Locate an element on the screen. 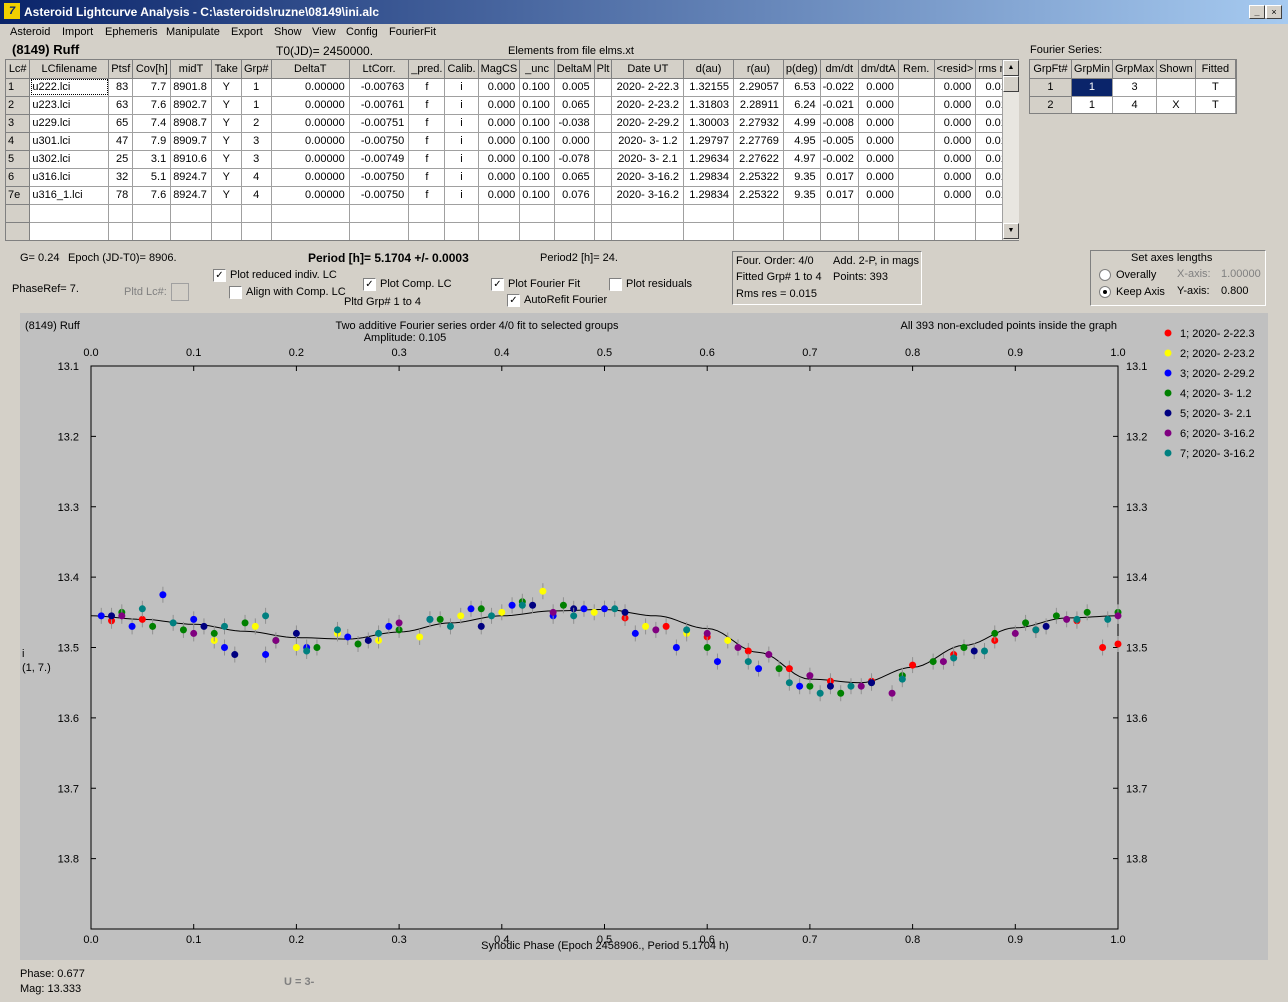 This screenshot has height=1002, width=1288. column-header: dm/dtA is located at coordinates (878, 69).